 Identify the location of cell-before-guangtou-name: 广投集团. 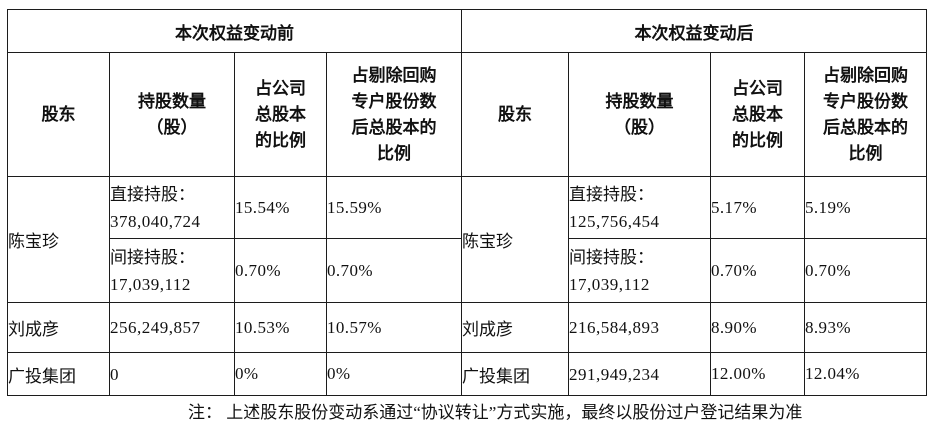
(58, 374).